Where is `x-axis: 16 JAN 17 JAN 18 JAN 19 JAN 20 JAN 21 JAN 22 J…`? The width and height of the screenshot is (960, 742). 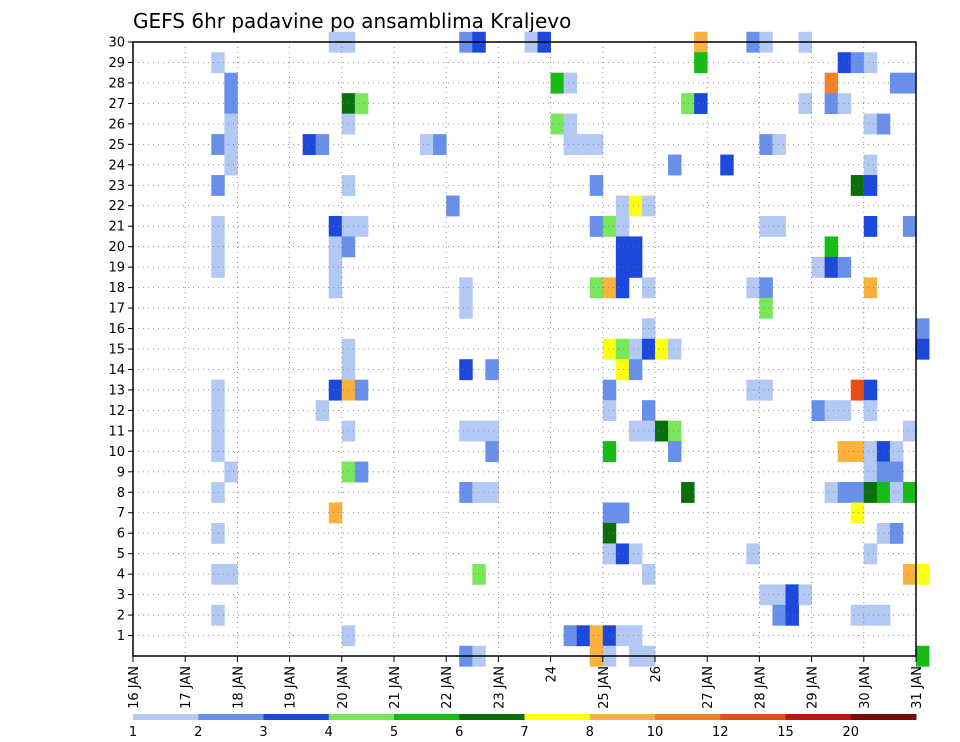 x-axis: 16 JAN 17 JAN 18 JAN 19 JAN 20 JAN 21 JAN 22 J… is located at coordinates (526, 682).